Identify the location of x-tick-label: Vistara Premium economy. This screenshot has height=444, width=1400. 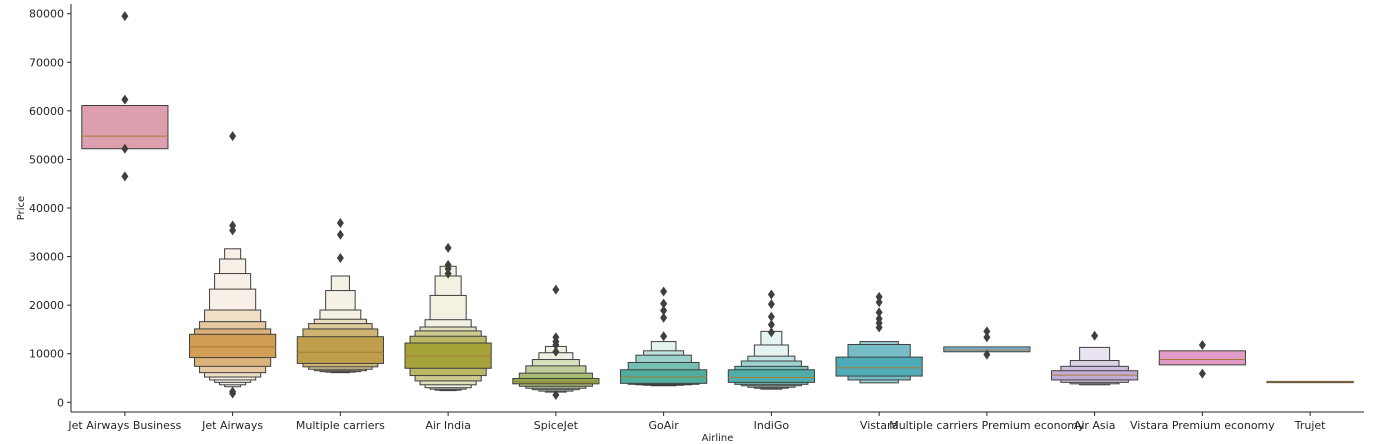
(1202, 425).